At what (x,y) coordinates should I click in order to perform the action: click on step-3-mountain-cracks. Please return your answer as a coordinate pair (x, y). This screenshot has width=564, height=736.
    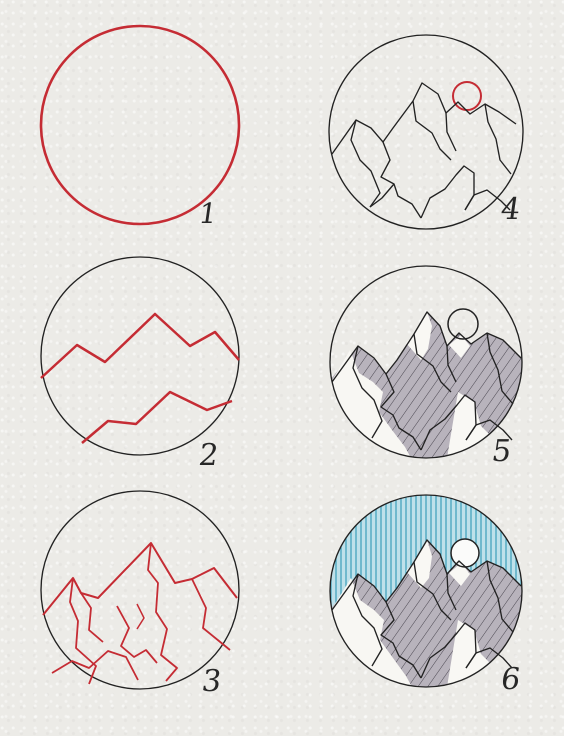
    Looking at the image, I should click on (140, 590).